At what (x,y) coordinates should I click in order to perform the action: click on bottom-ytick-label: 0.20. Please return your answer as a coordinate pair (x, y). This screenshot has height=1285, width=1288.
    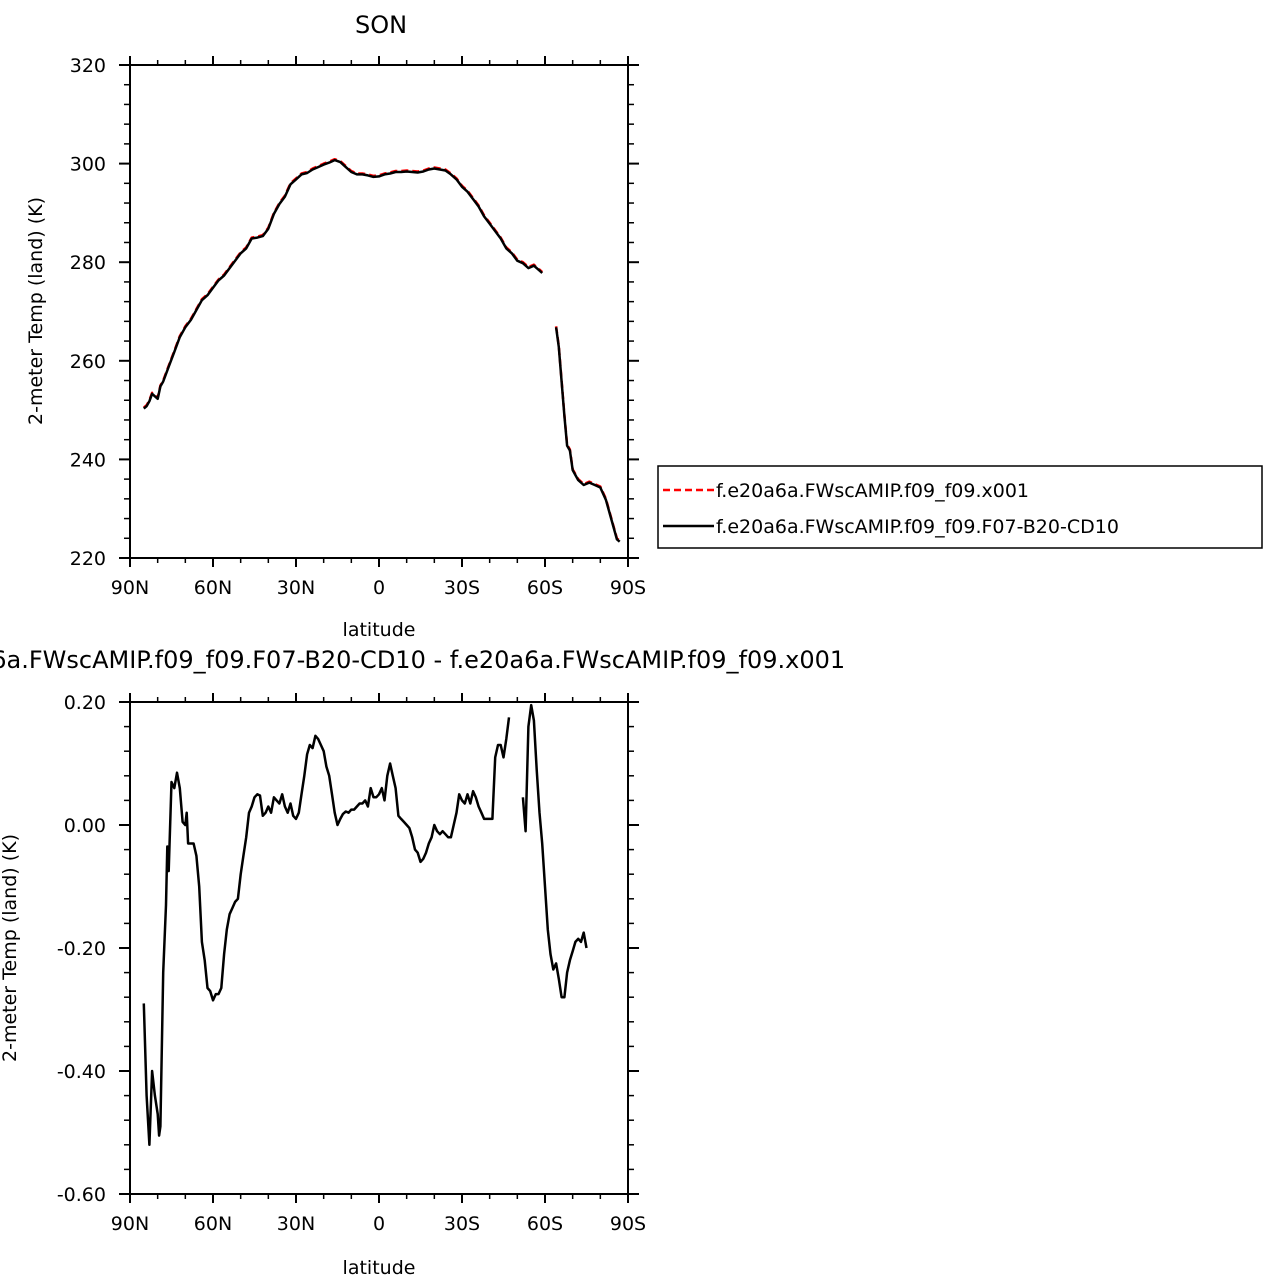
    Looking at the image, I should click on (85, 703).